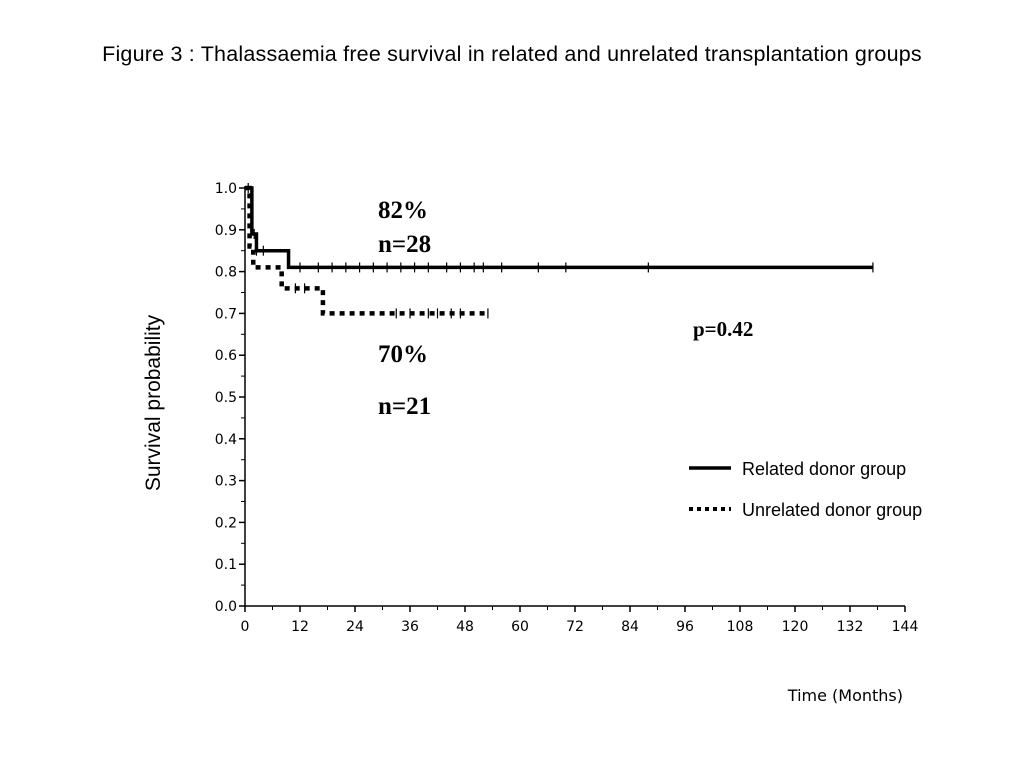  Describe the element at coordinates (410, 627) in the screenshot. I see `x-tick-label: 36` at that location.